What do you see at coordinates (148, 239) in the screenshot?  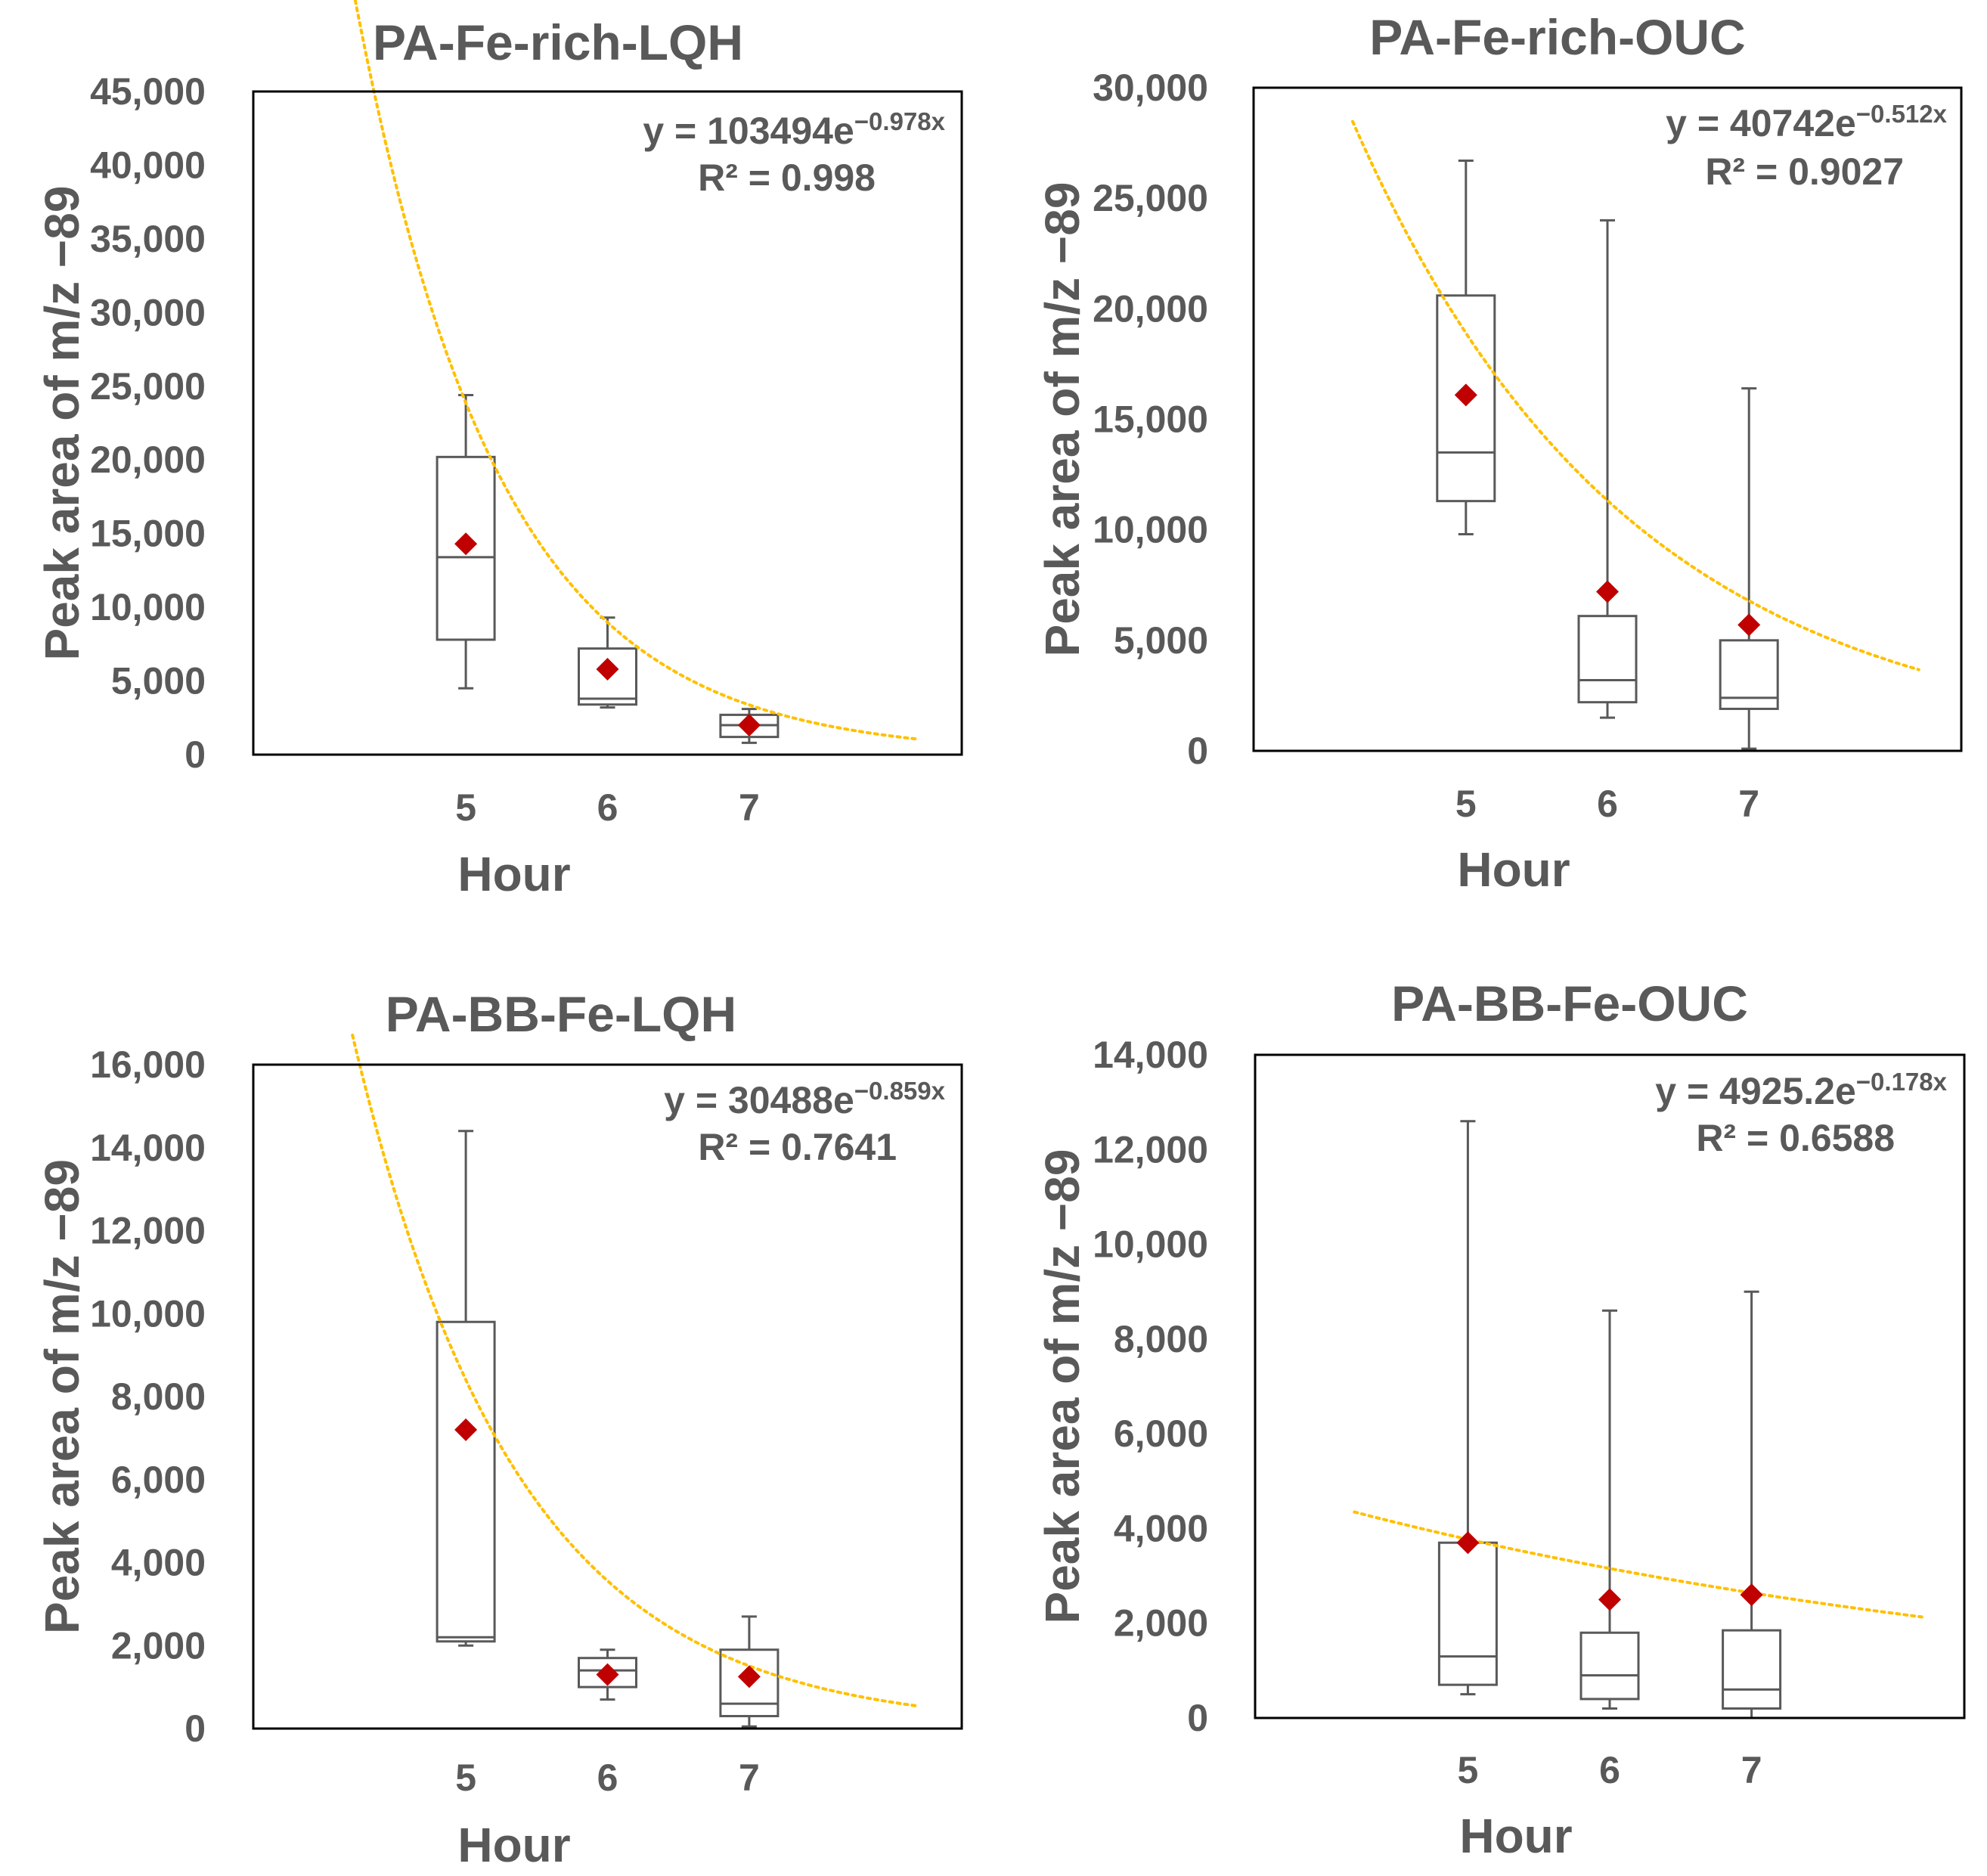 I see `y-tick-label: 35,000` at bounding box center [148, 239].